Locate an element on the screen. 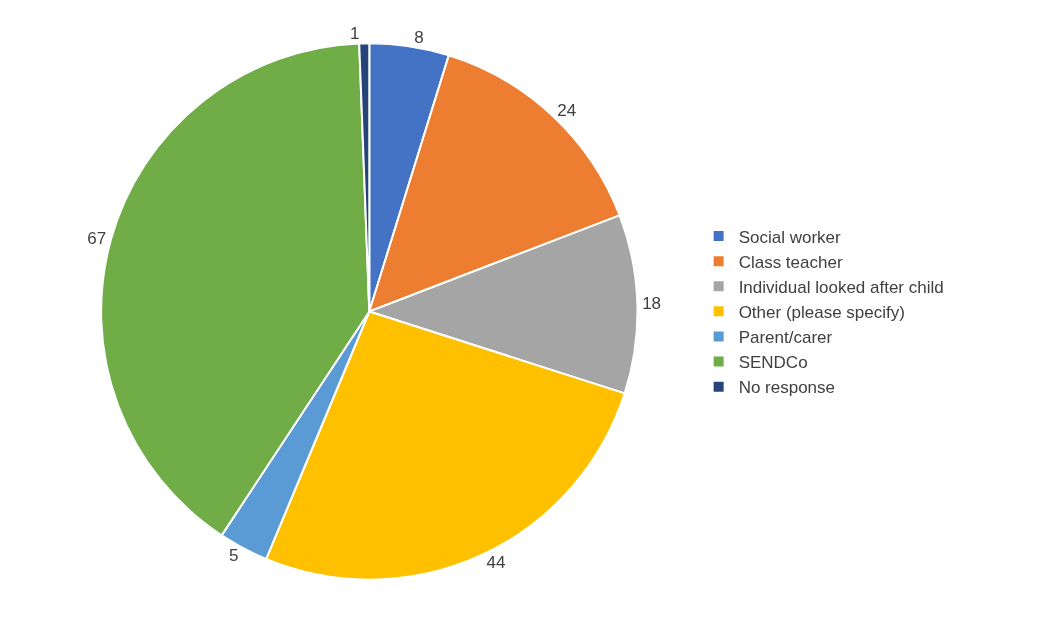  data-label: 8 is located at coordinates (419, 37).